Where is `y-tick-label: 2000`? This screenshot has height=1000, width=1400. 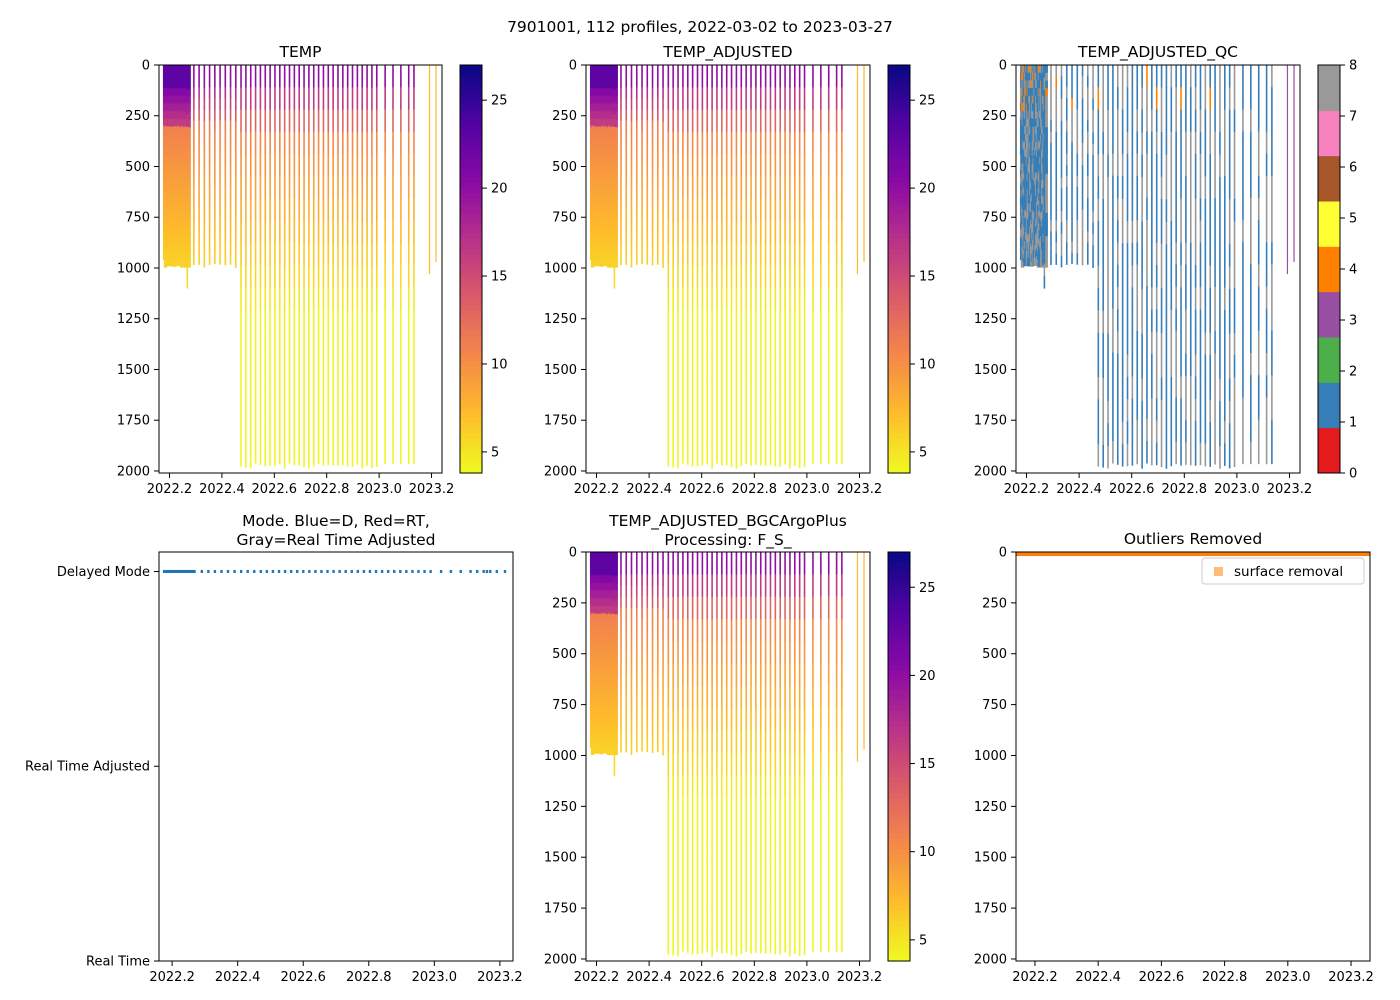 y-tick-label: 2000 is located at coordinates (560, 471).